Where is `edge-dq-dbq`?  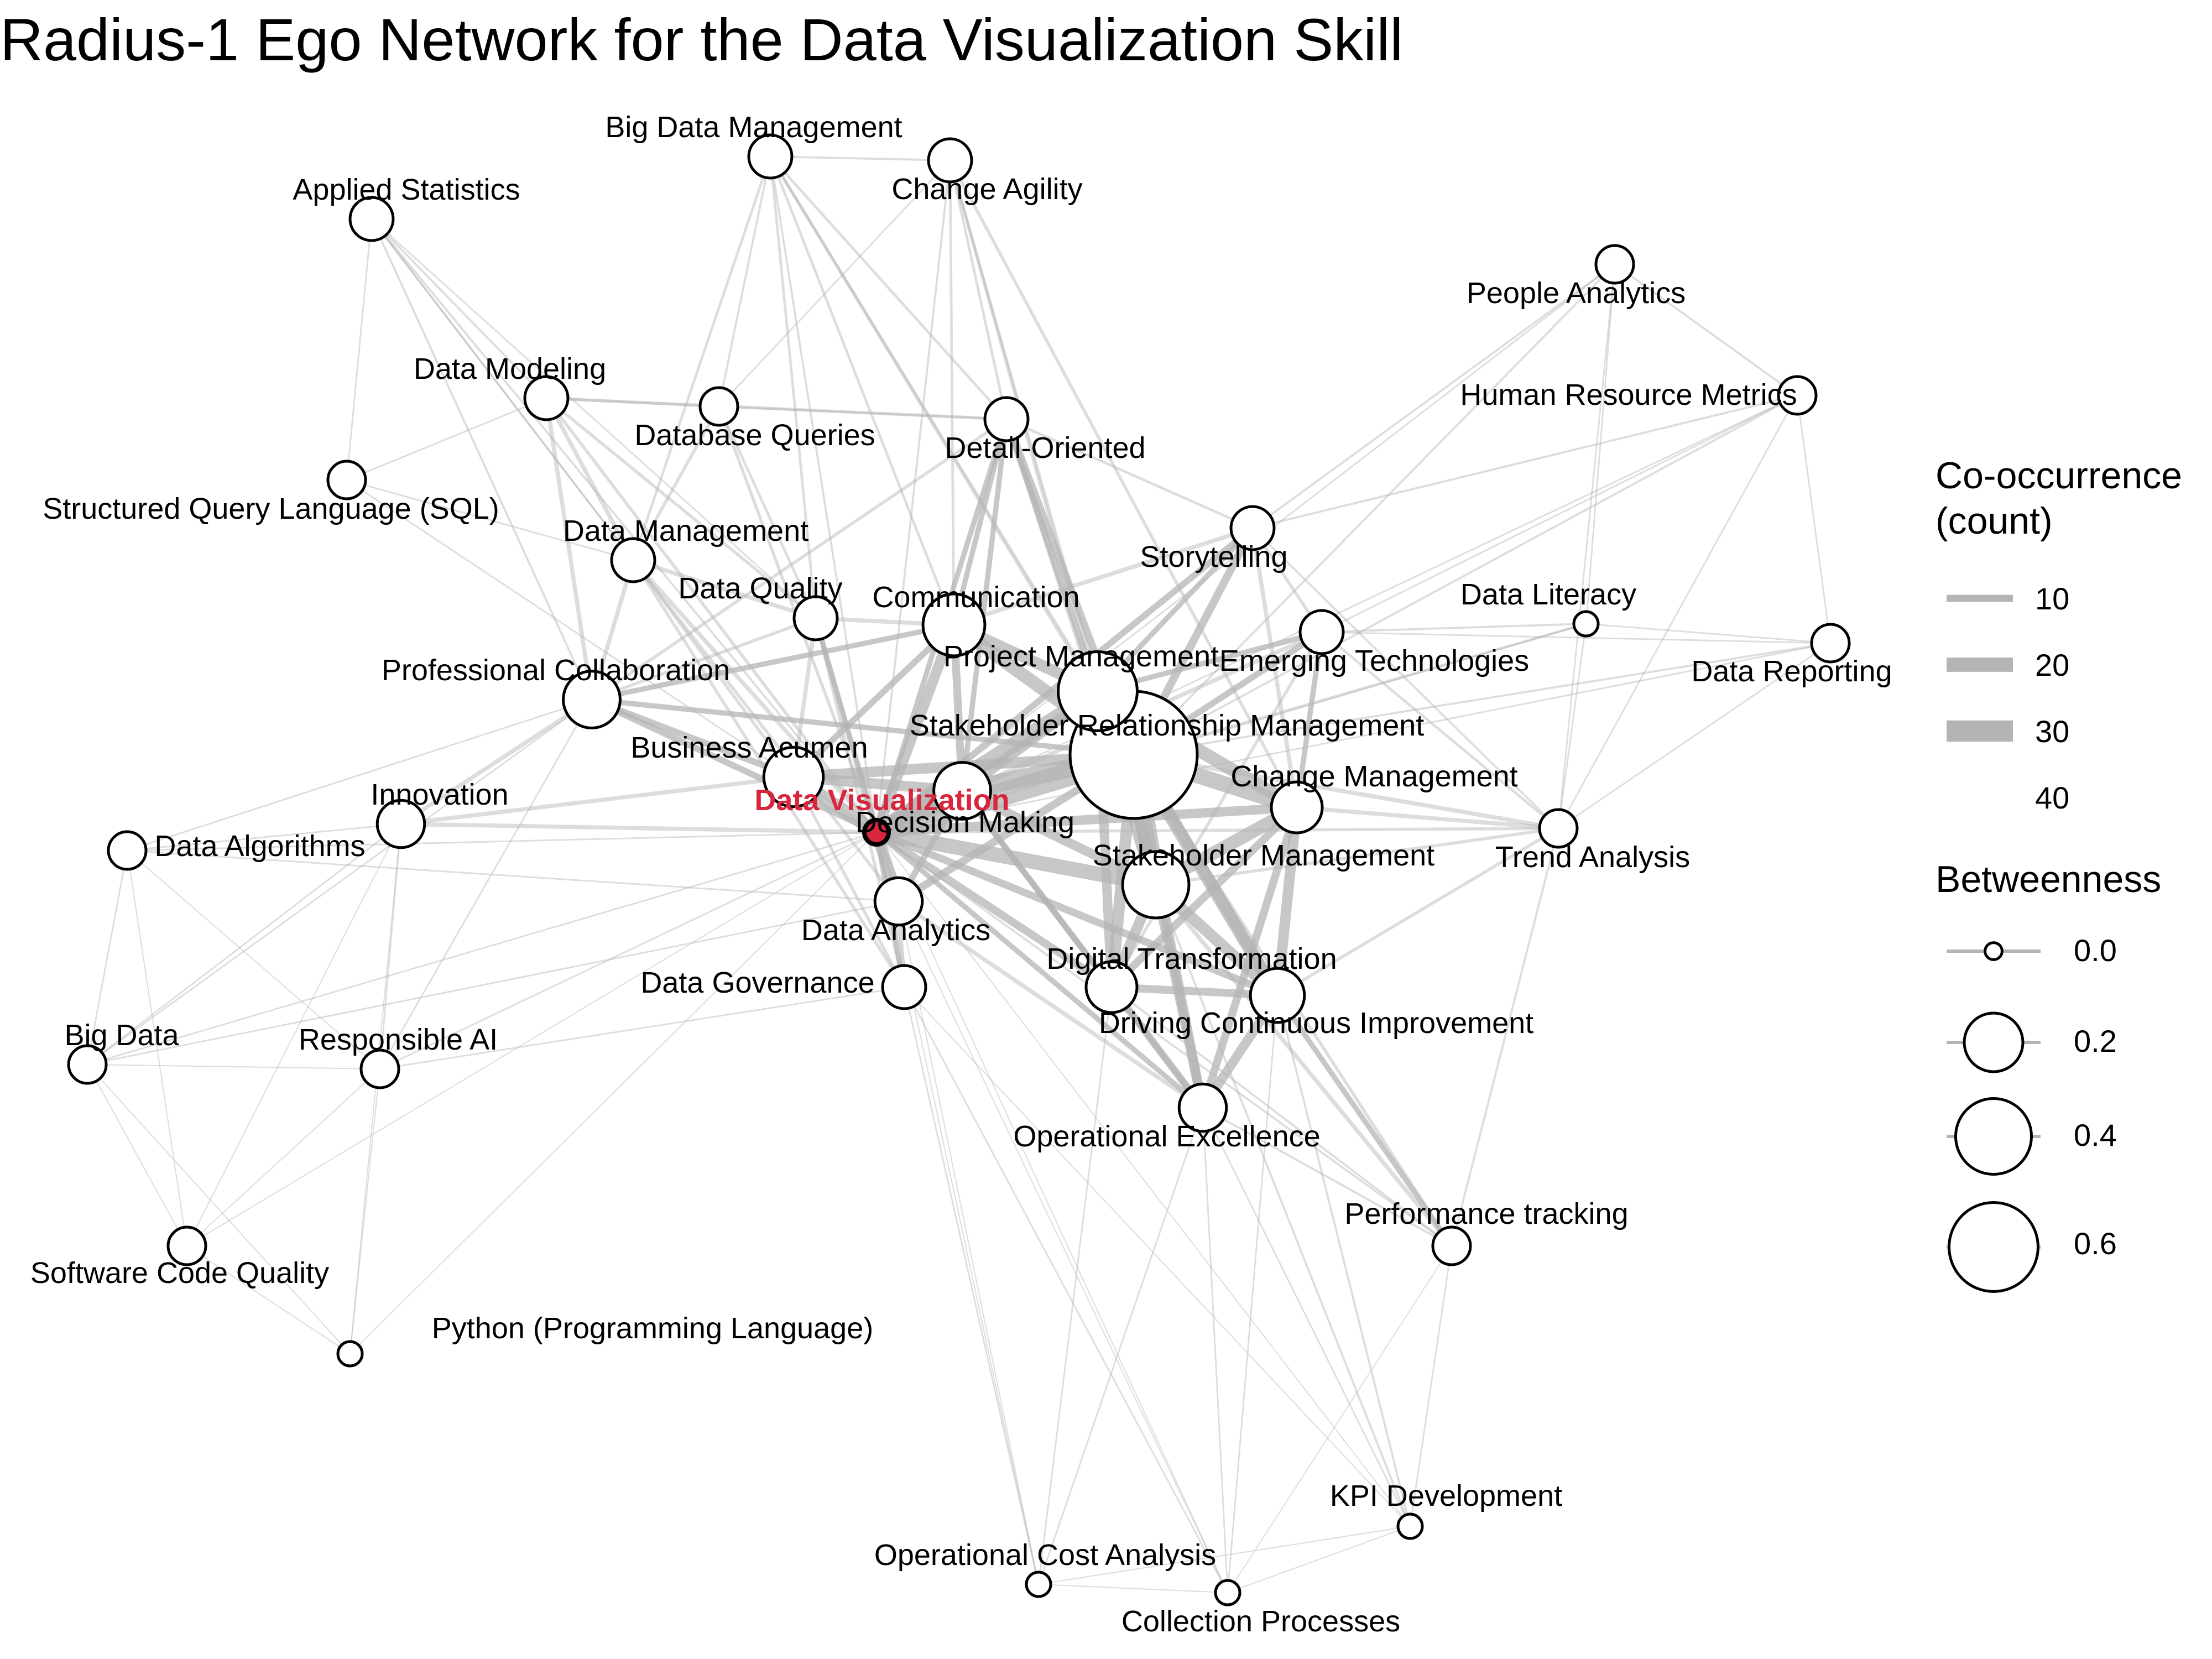
edge-dq-dbq is located at coordinates (767, 512).